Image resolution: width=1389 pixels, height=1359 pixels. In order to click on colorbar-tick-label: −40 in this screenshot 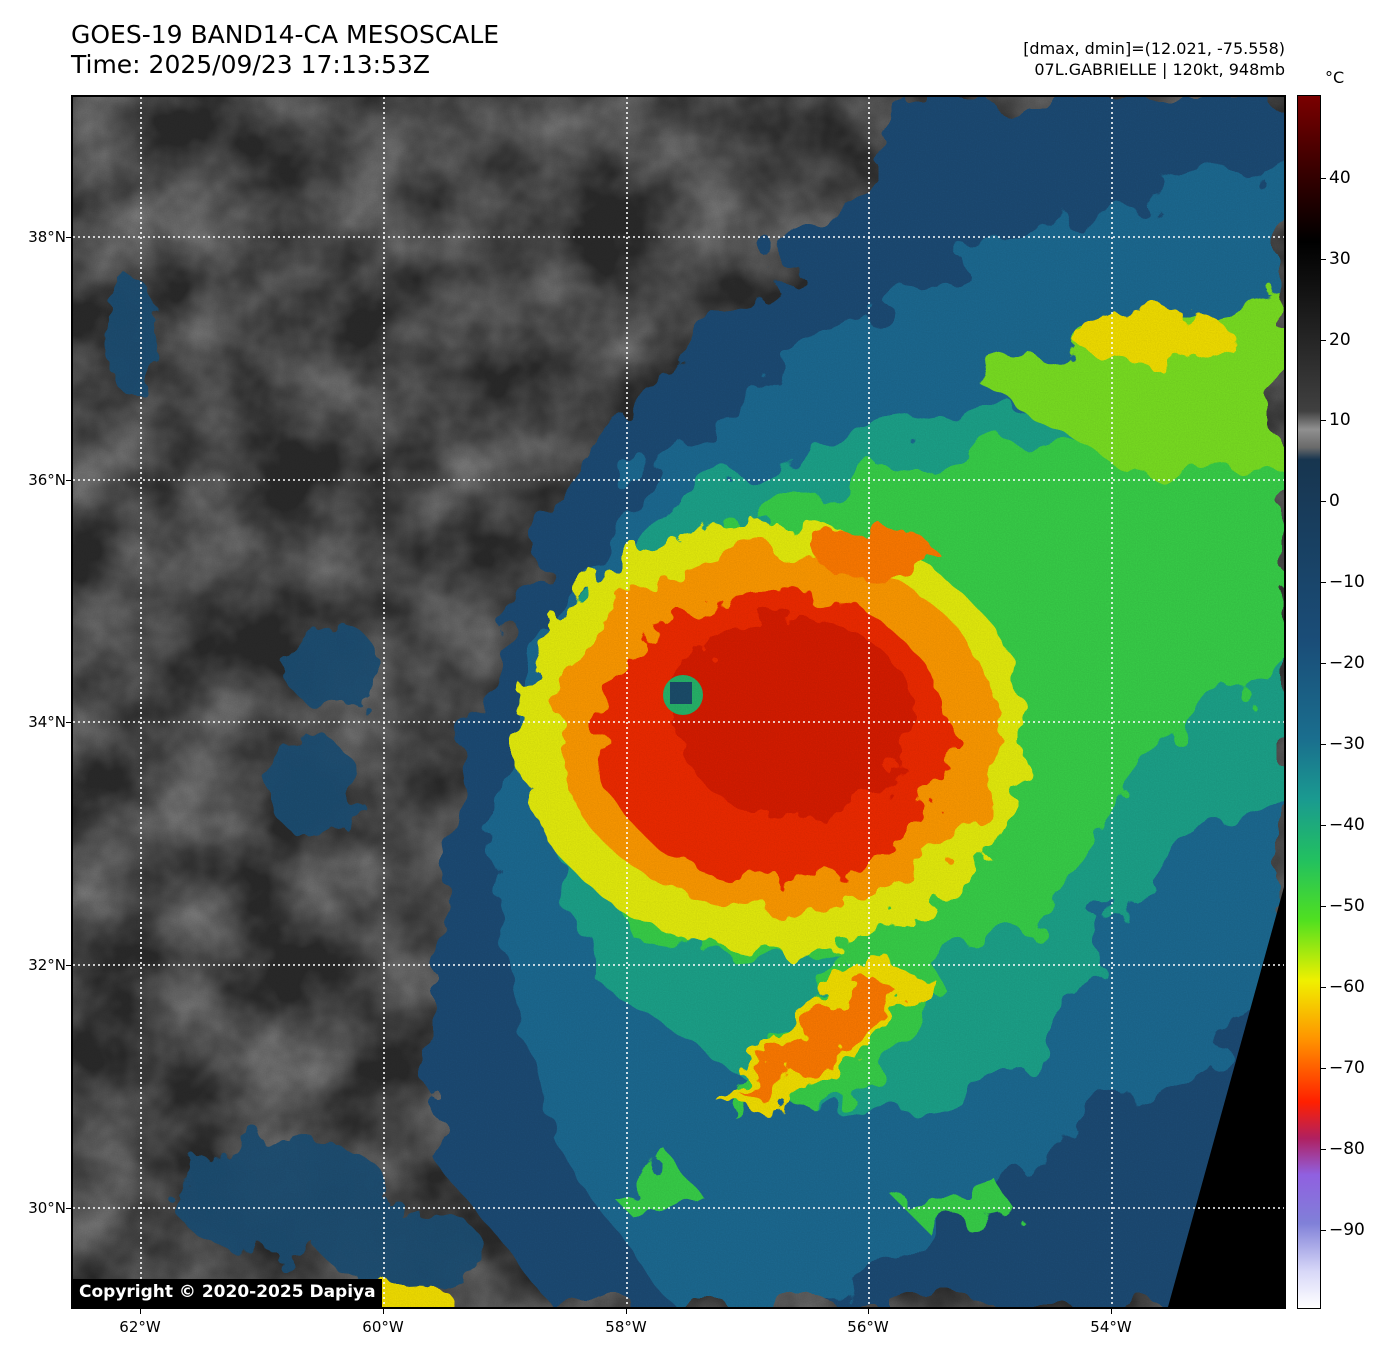, I will do `click(1347, 825)`.